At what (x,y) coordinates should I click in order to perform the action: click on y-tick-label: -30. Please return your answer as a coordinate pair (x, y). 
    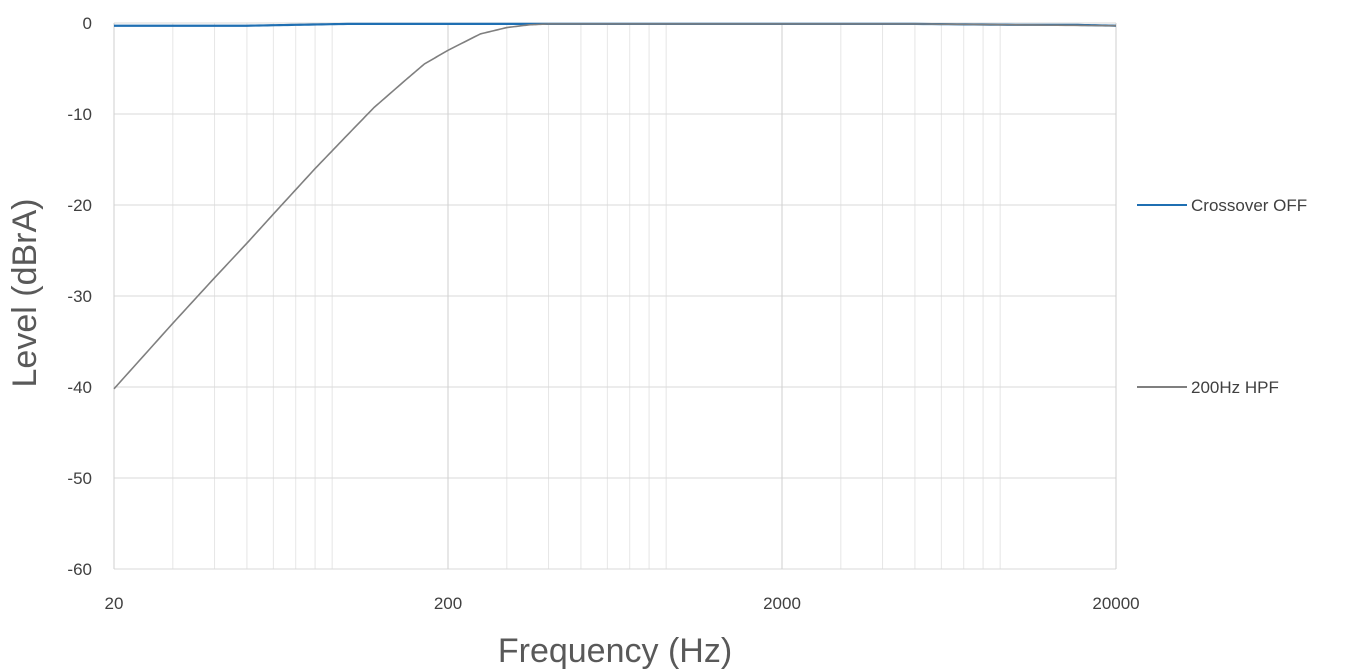
    Looking at the image, I should click on (79, 296).